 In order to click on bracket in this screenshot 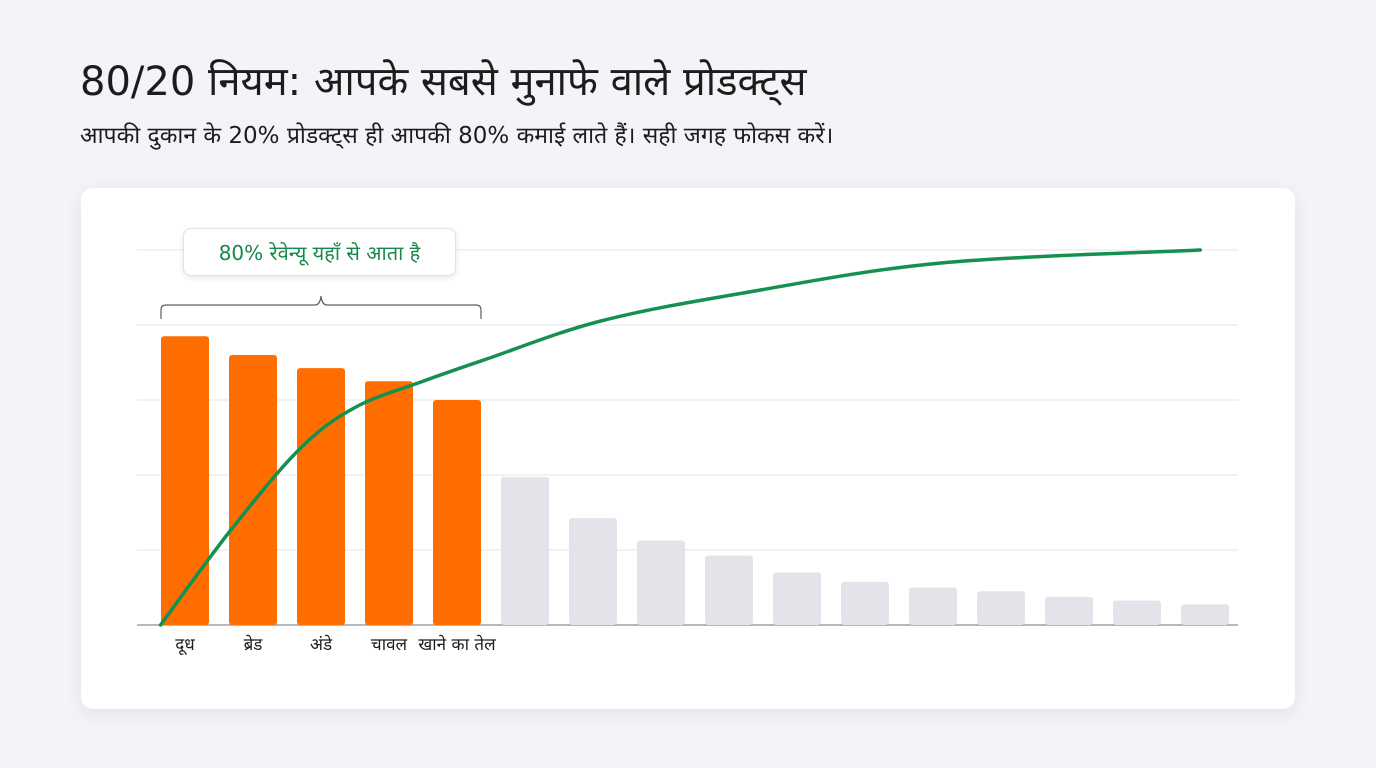, I will do `click(321, 307)`.